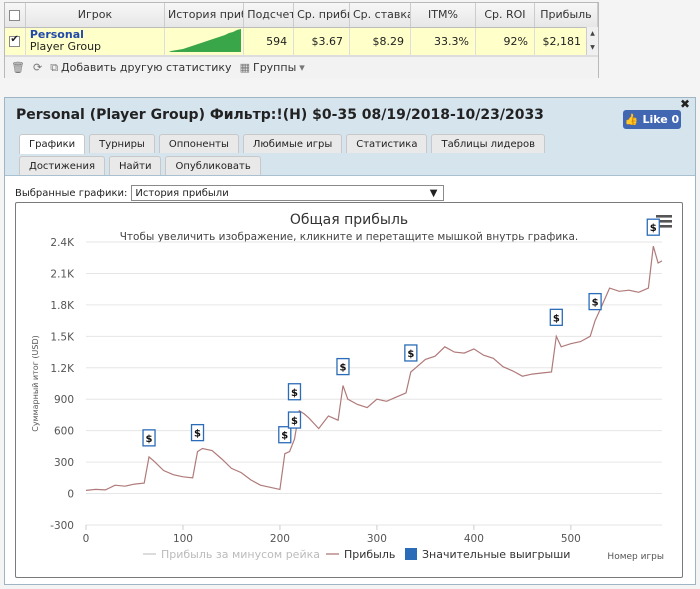  Describe the element at coordinates (62, 337) in the screenshot. I see `y-tick-label: 1.5K` at that location.